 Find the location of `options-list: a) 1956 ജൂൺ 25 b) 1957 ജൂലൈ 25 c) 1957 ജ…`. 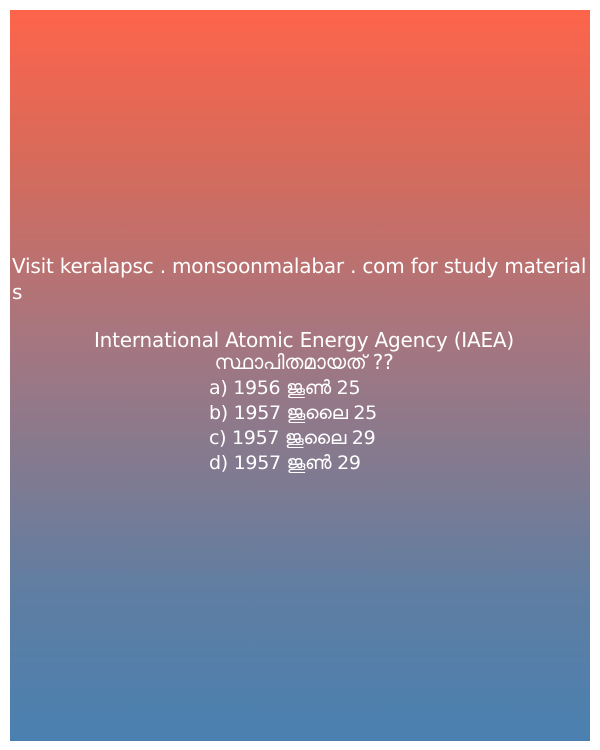

options-list: a) 1956 ജൂൺ 25 b) 1957 ജൂലൈ 25 c) 1957 ജ… is located at coordinates (293, 426).